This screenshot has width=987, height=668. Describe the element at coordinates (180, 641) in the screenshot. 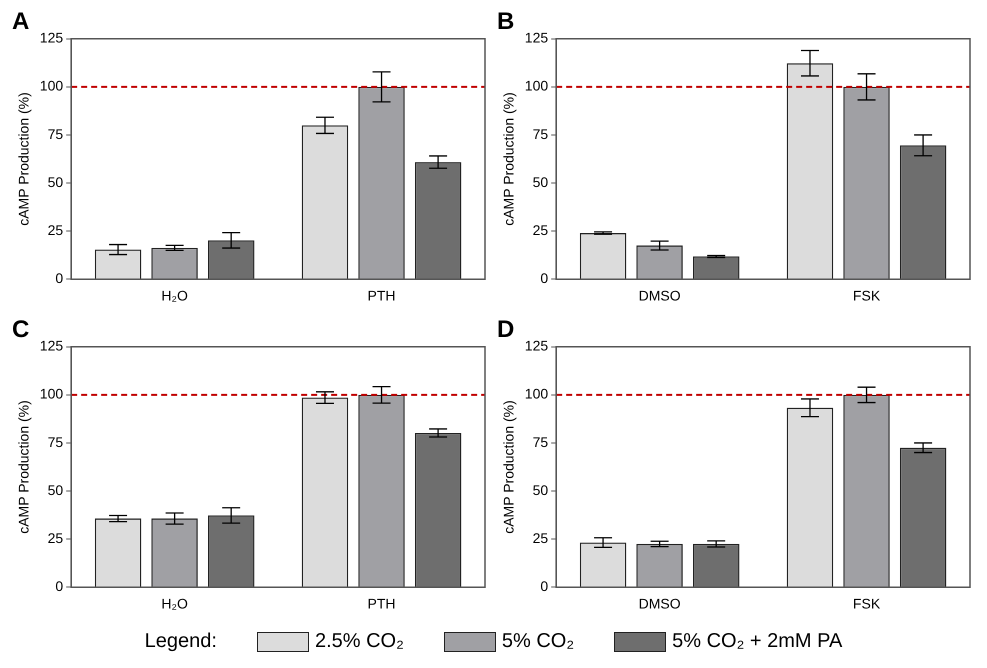

I see `legend-title: Legend:` at that location.